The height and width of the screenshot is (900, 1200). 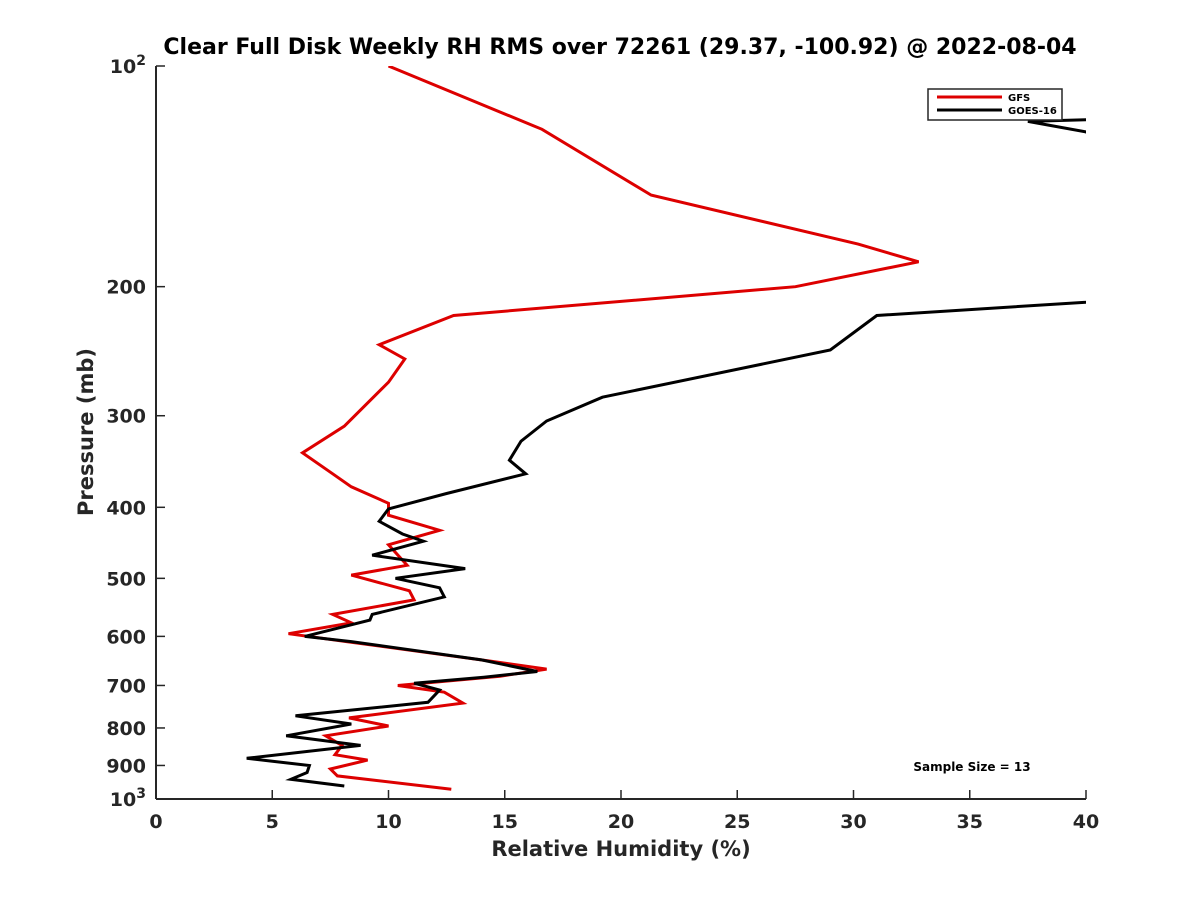 I want to click on legend-label-gfs: GFS, so click(x=1019, y=98).